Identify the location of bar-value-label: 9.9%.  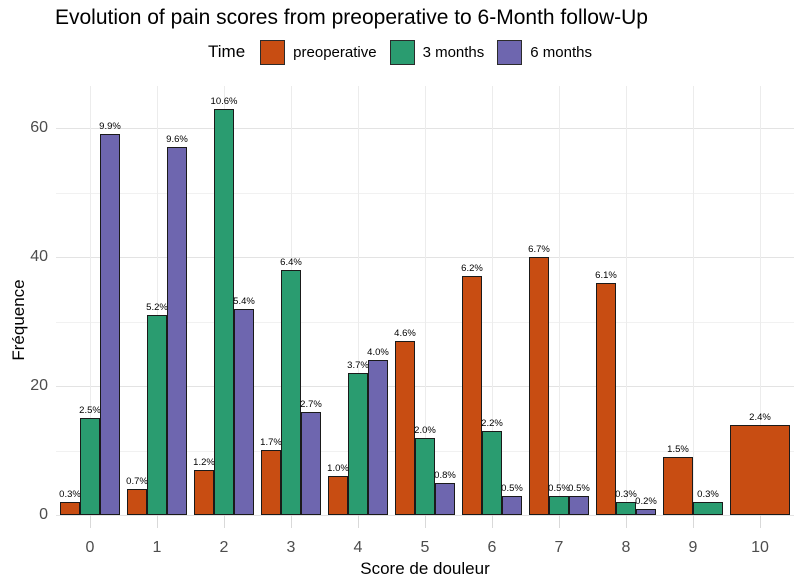
(110, 126).